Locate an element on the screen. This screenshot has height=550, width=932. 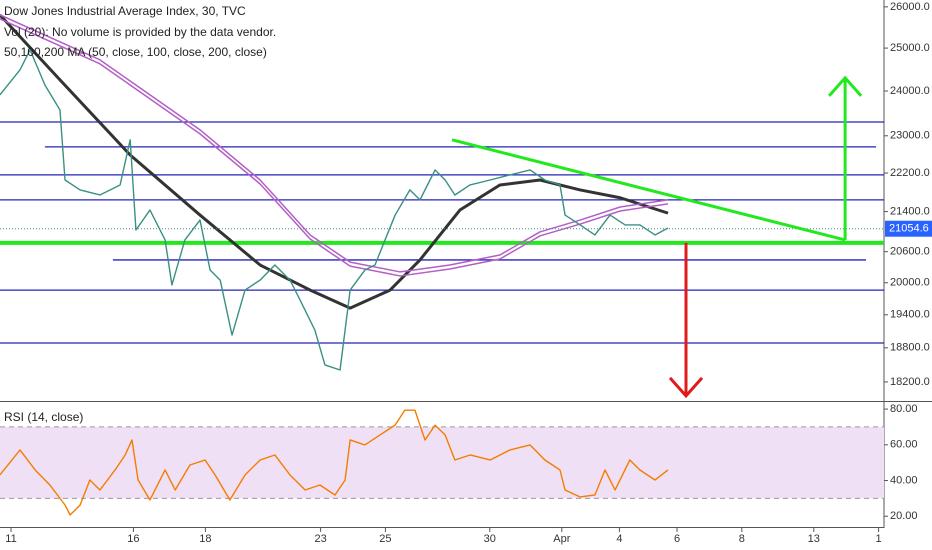
price-line is located at coordinates (334, 462).